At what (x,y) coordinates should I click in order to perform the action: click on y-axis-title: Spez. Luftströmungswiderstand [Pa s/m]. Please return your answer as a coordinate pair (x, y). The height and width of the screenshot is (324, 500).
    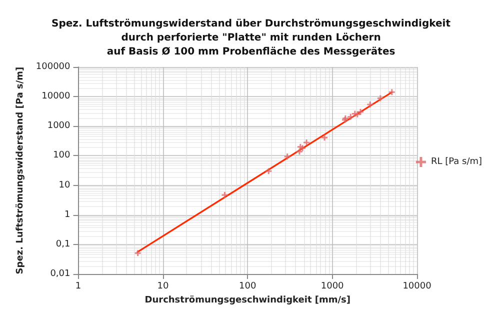
    Looking at the image, I should click on (21, 170).